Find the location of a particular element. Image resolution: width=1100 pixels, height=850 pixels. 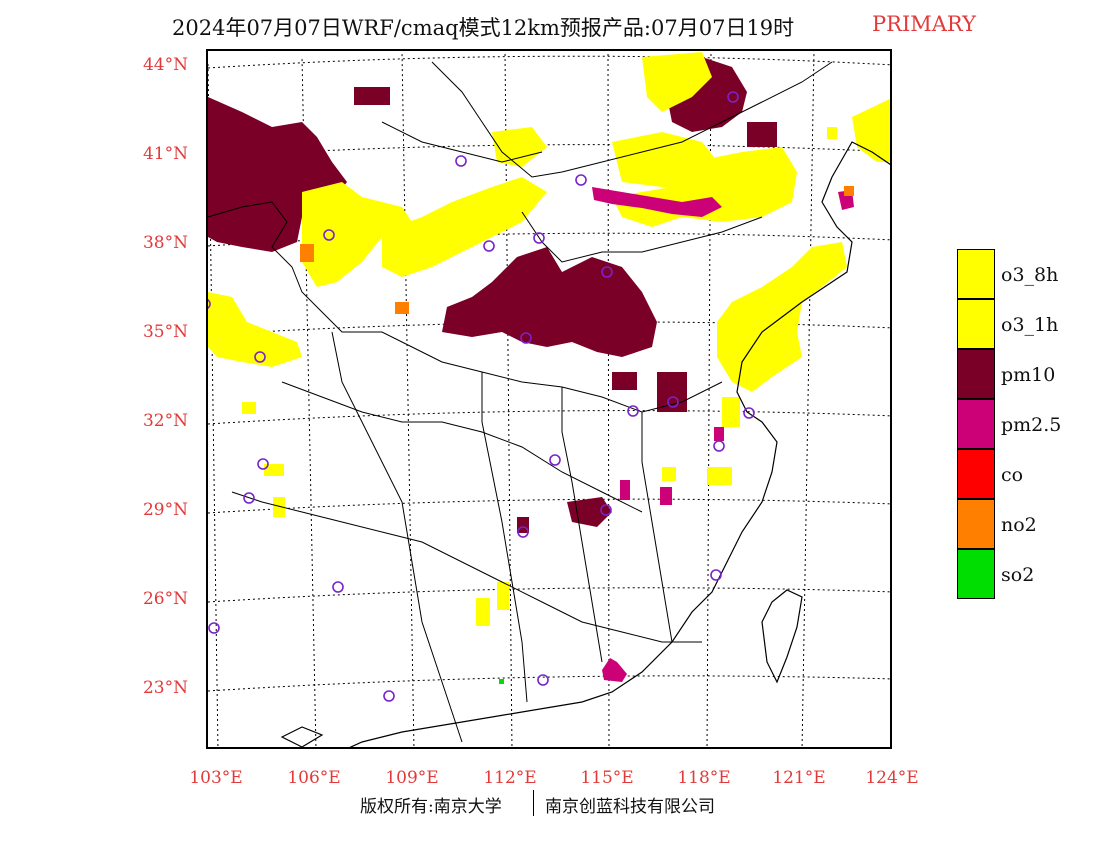

legend-item: o3_8h is located at coordinates (1028, 274).